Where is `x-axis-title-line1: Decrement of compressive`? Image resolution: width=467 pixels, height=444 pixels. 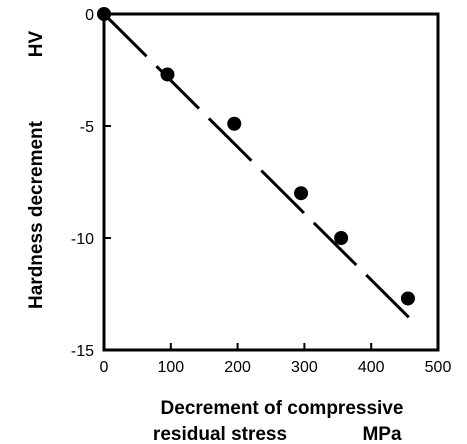
x-axis-title-line1: Decrement of compressive is located at coordinates (282, 408).